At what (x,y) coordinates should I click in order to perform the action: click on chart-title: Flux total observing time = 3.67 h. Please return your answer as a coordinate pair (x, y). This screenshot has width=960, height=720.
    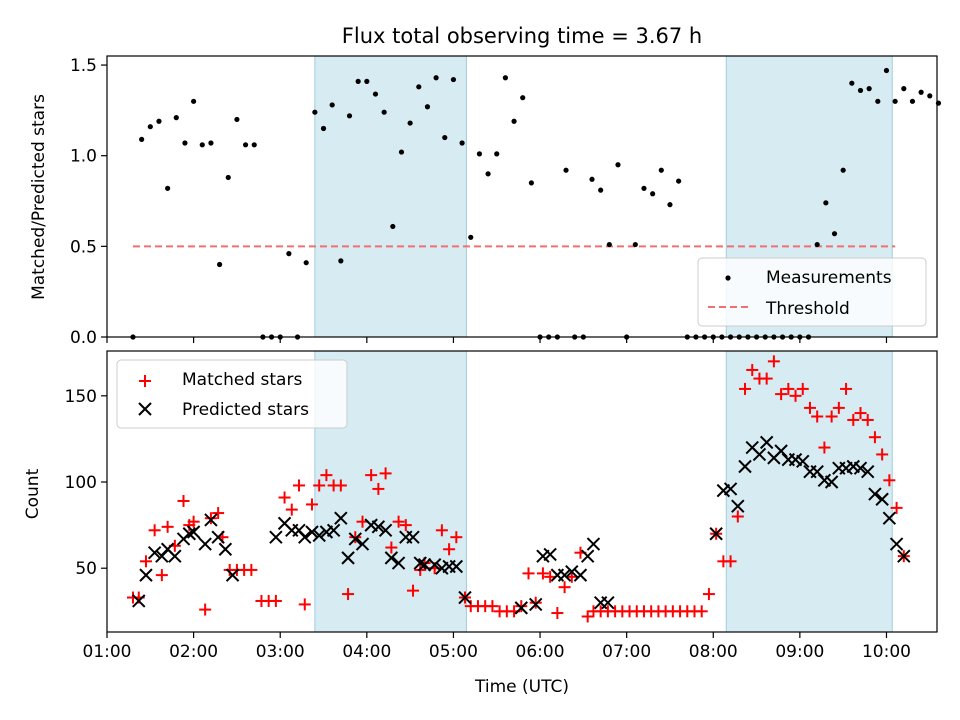
    Looking at the image, I should click on (522, 36).